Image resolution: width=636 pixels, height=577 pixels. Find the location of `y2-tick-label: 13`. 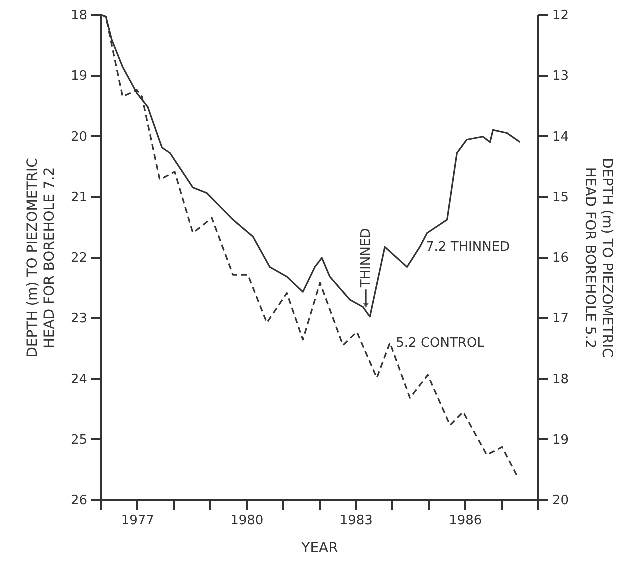

y2-tick-label: 13 is located at coordinates (561, 76).